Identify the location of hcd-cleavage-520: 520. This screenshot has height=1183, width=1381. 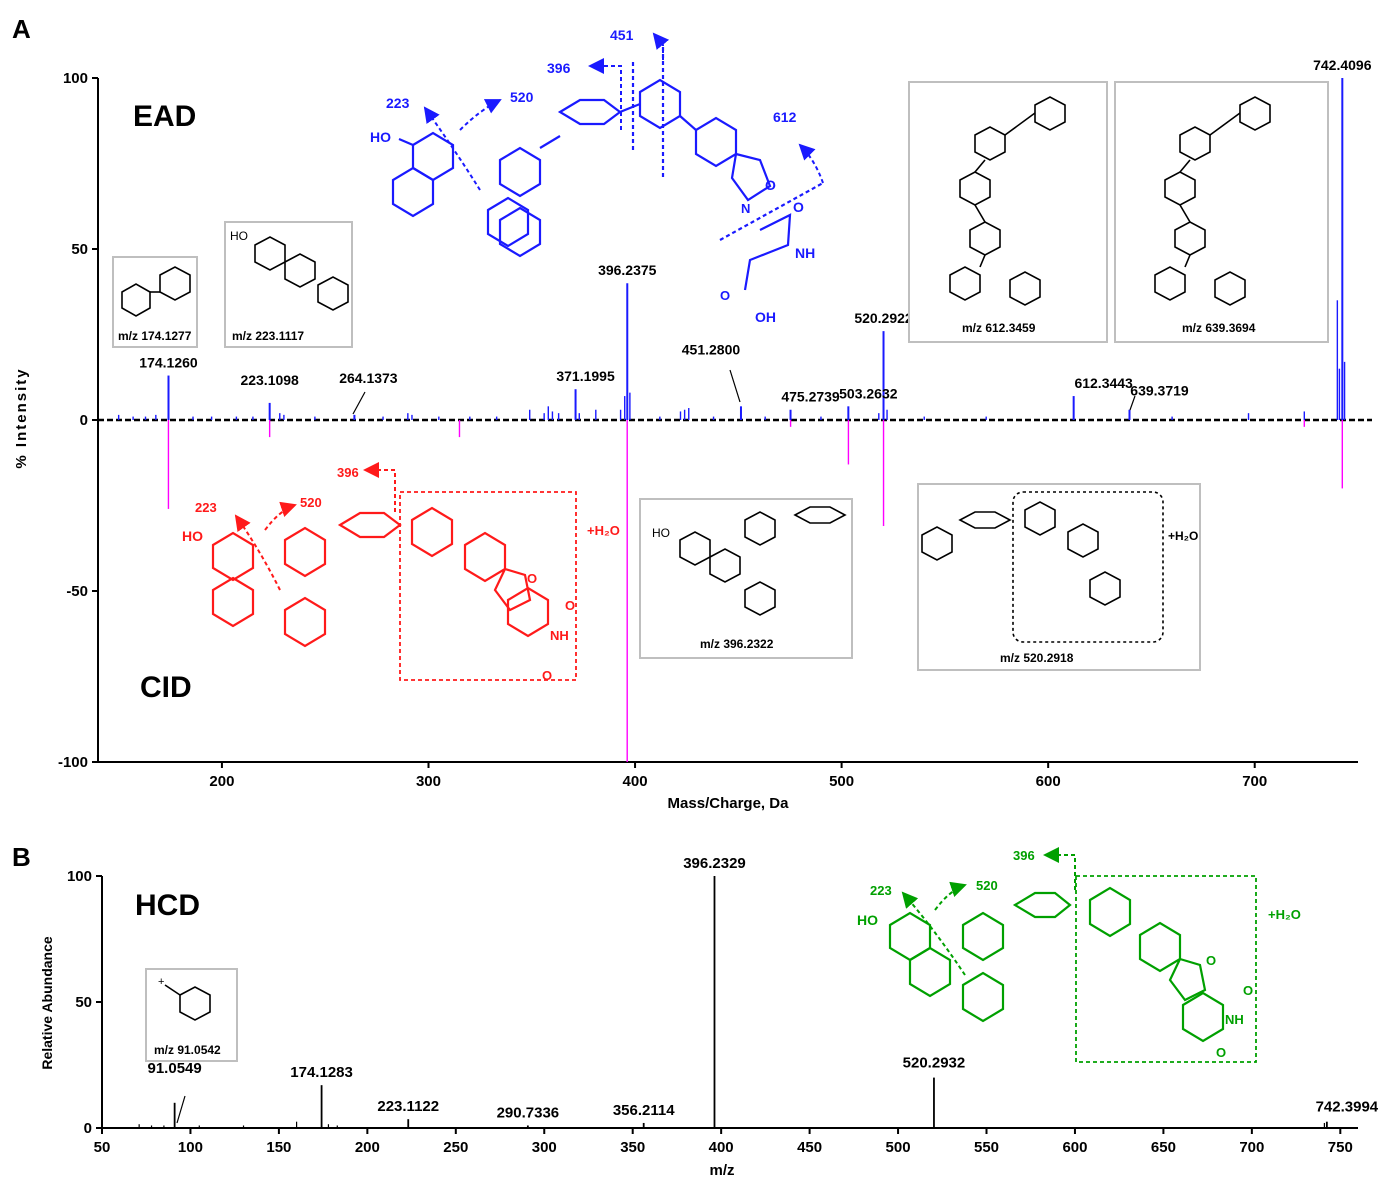
(987, 885).